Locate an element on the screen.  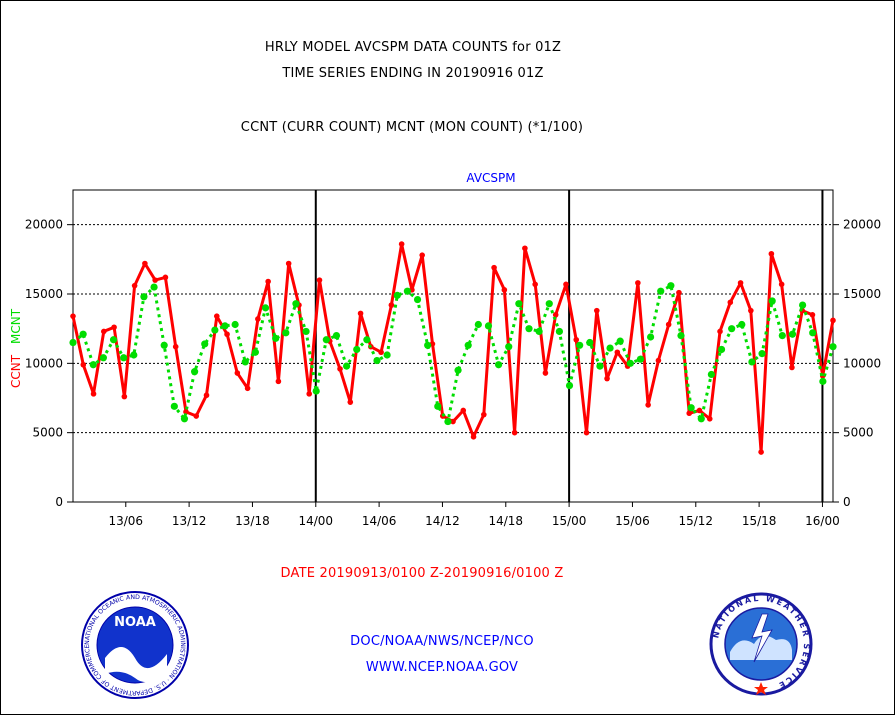
xtick-label: 14/12 is located at coordinates (442, 521).